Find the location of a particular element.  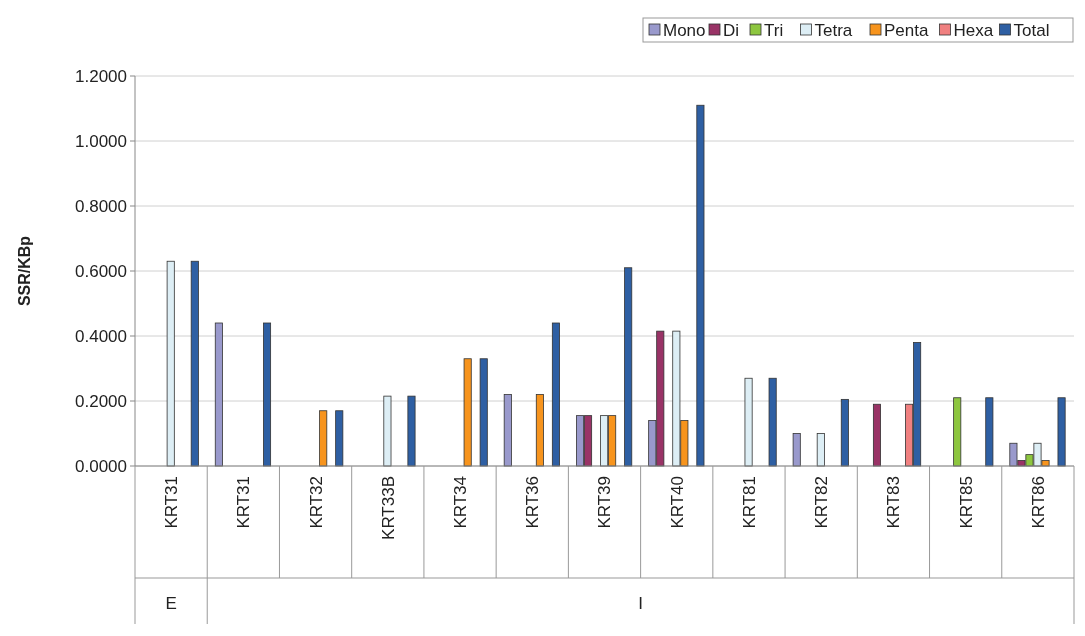

y-tick-label: 1.0000 is located at coordinates (101, 141).